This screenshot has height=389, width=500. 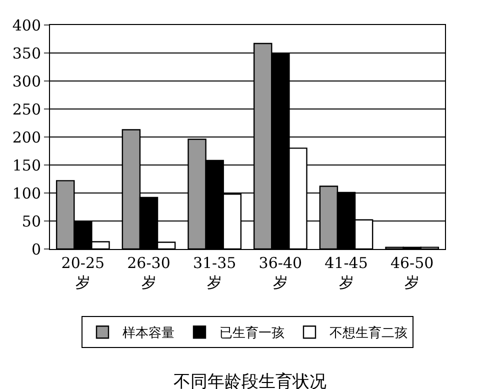 What do you see at coordinates (26, 81) in the screenshot?
I see `y-tick-label: 300` at bounding box center [26, 81].